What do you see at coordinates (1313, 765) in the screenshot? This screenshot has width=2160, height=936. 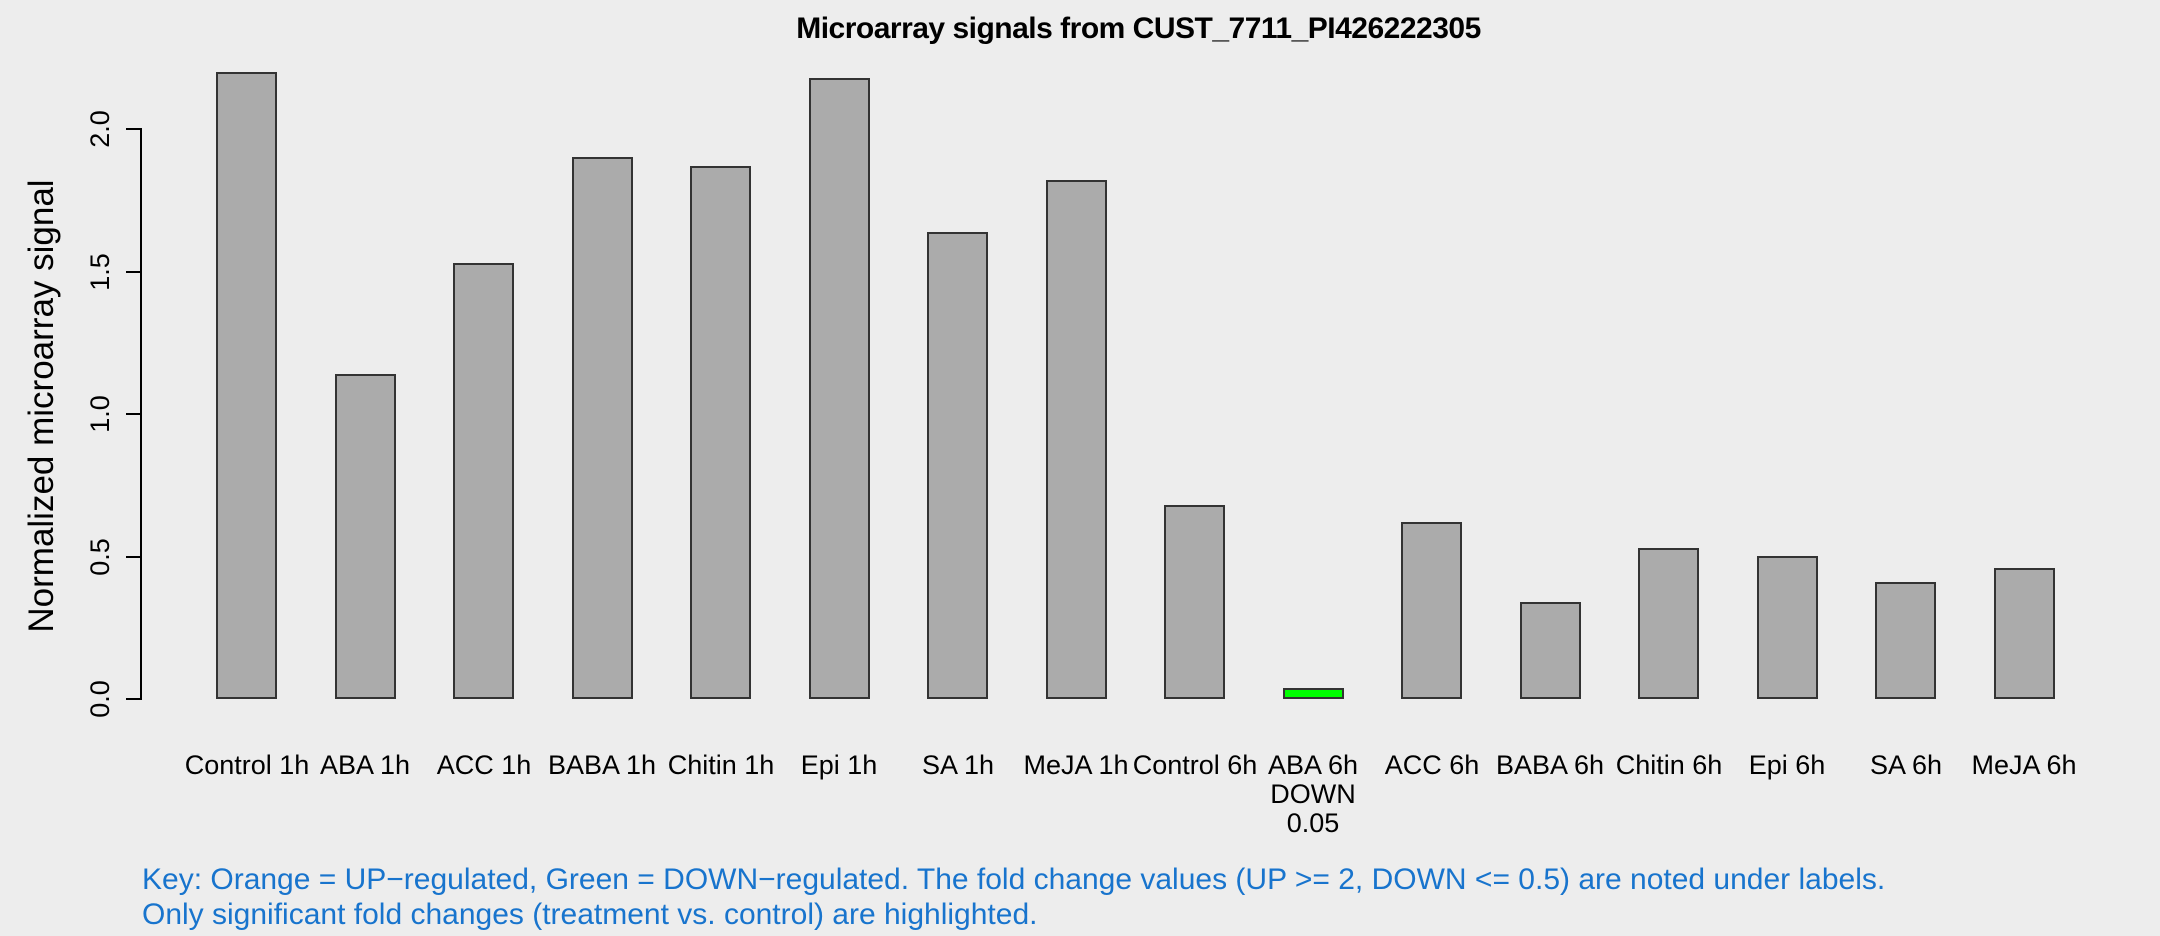 I see `x-label-text: ABA 6h` at bounding box center [1313, 765].